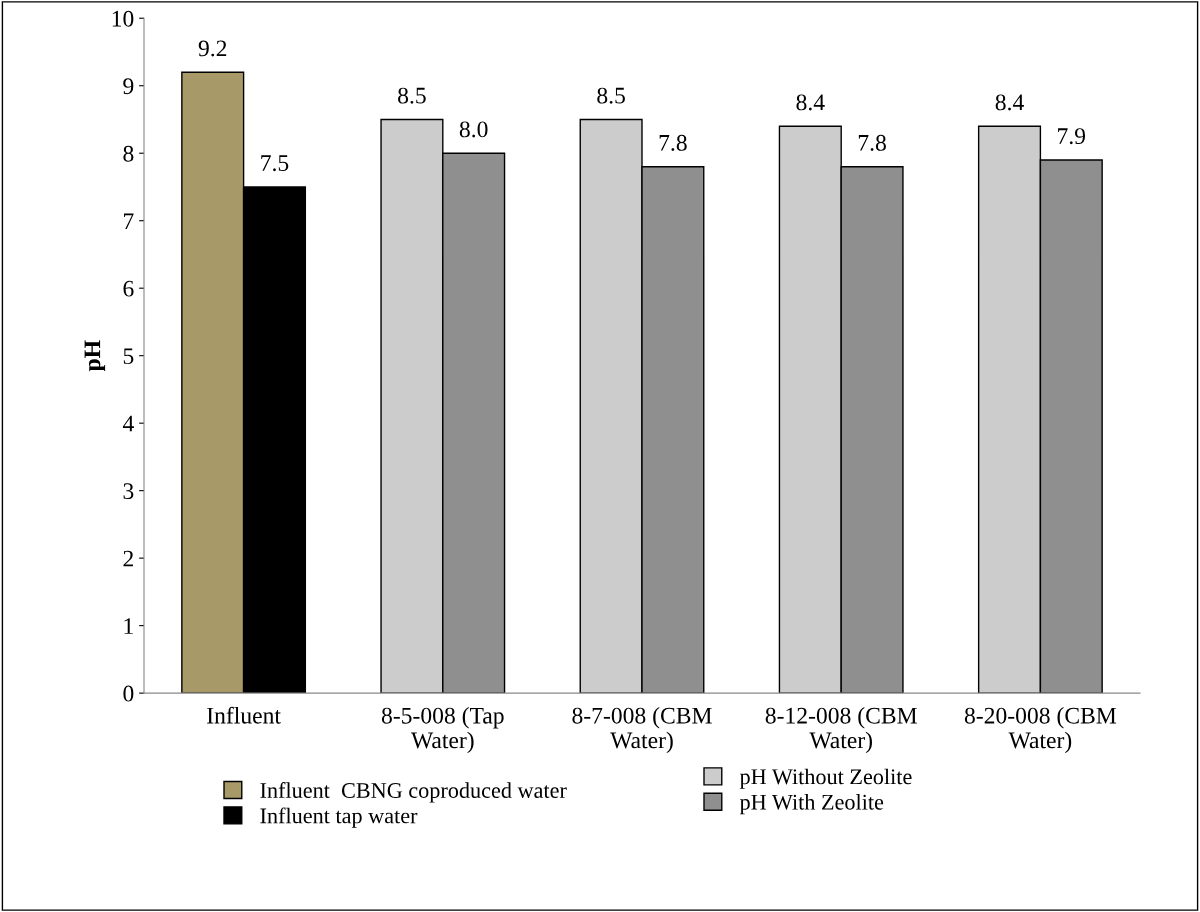 Image resolution: width=1200 pixels, height=912 pixels. I want to click on y-tick-label: 9, so click(128, 86).